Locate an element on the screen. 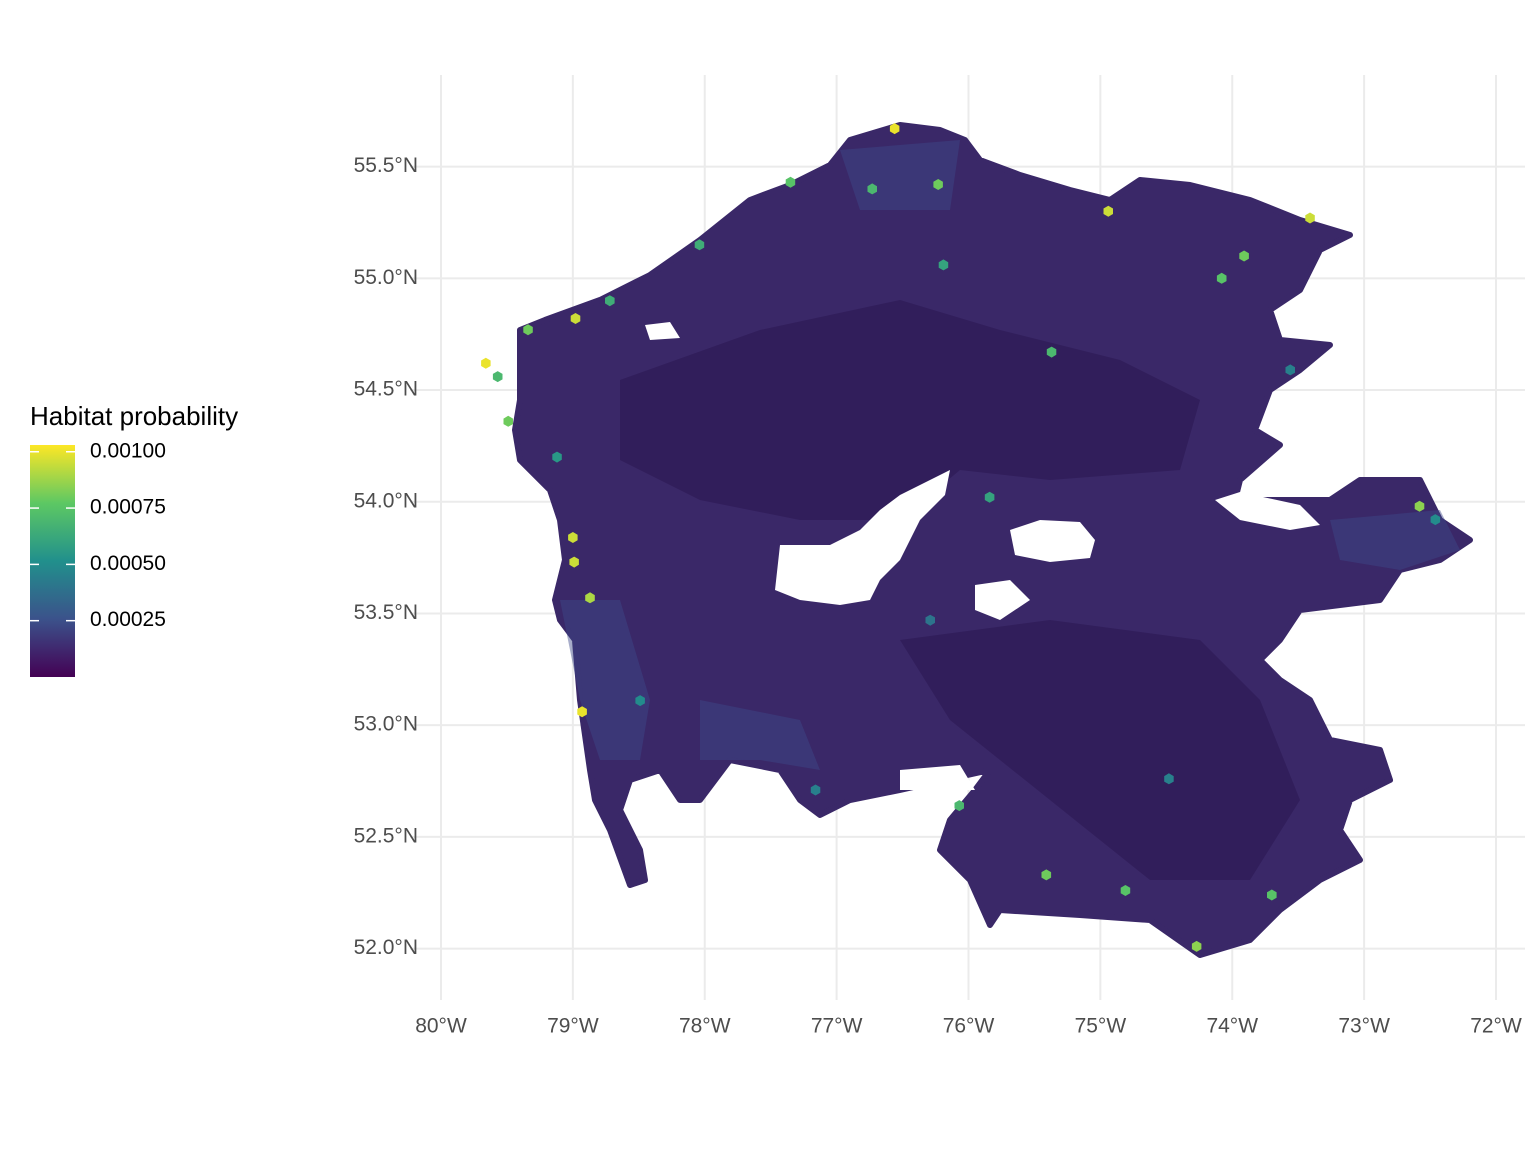 The height and width of the screenshot is (1157, 1536). y-tick-label: 55.5°N is located at coordinates (386, 165).